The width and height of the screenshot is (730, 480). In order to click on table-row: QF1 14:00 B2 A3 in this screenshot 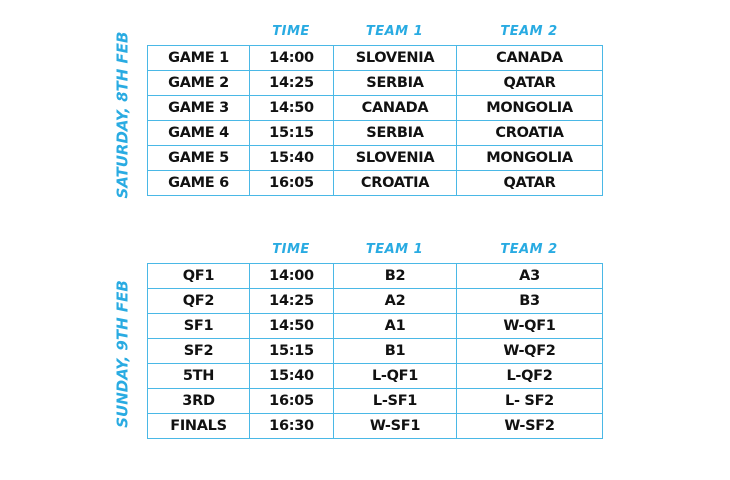, I will do `click(375, 276)`.